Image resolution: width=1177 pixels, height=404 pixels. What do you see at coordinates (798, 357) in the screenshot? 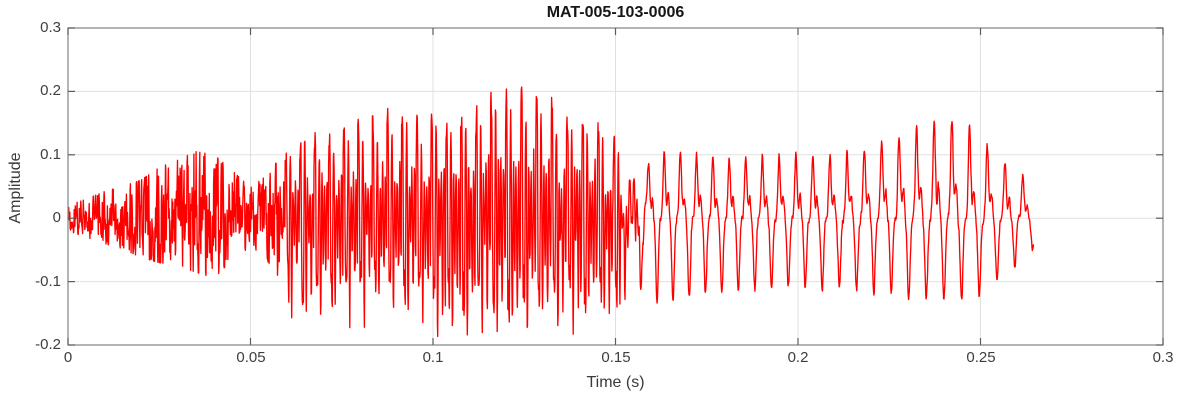
I see `x-tick-label: 0.2` at bounding box center [798, 357].